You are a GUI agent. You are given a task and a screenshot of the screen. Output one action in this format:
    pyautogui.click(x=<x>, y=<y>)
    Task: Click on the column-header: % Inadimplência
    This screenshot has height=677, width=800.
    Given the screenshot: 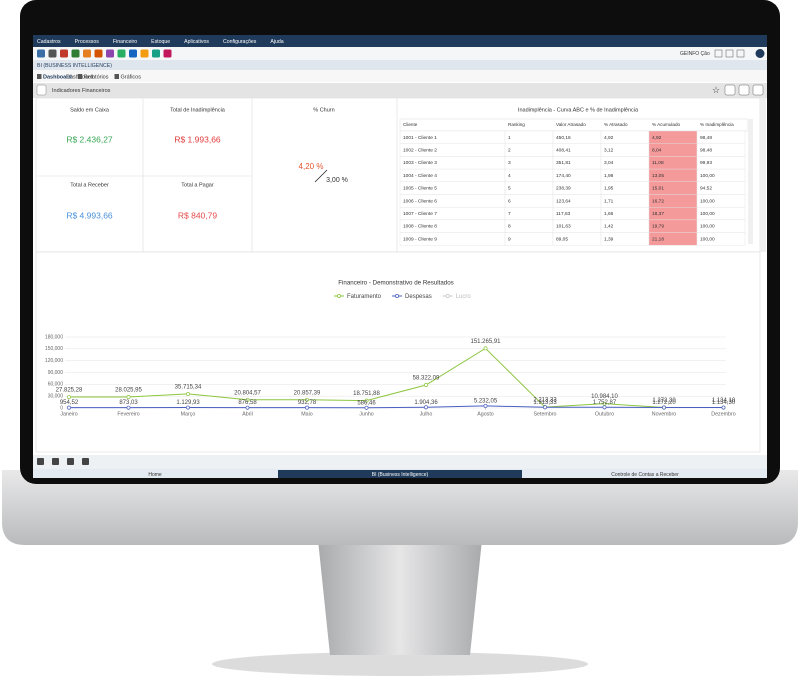 What is the action you would take?
    pyautogui.click(x=717, y=124)
    